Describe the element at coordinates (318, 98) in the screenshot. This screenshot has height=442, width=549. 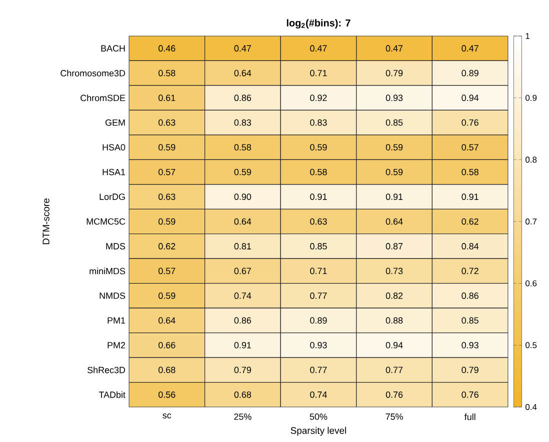
I see `data-label: 0.92` at that location.